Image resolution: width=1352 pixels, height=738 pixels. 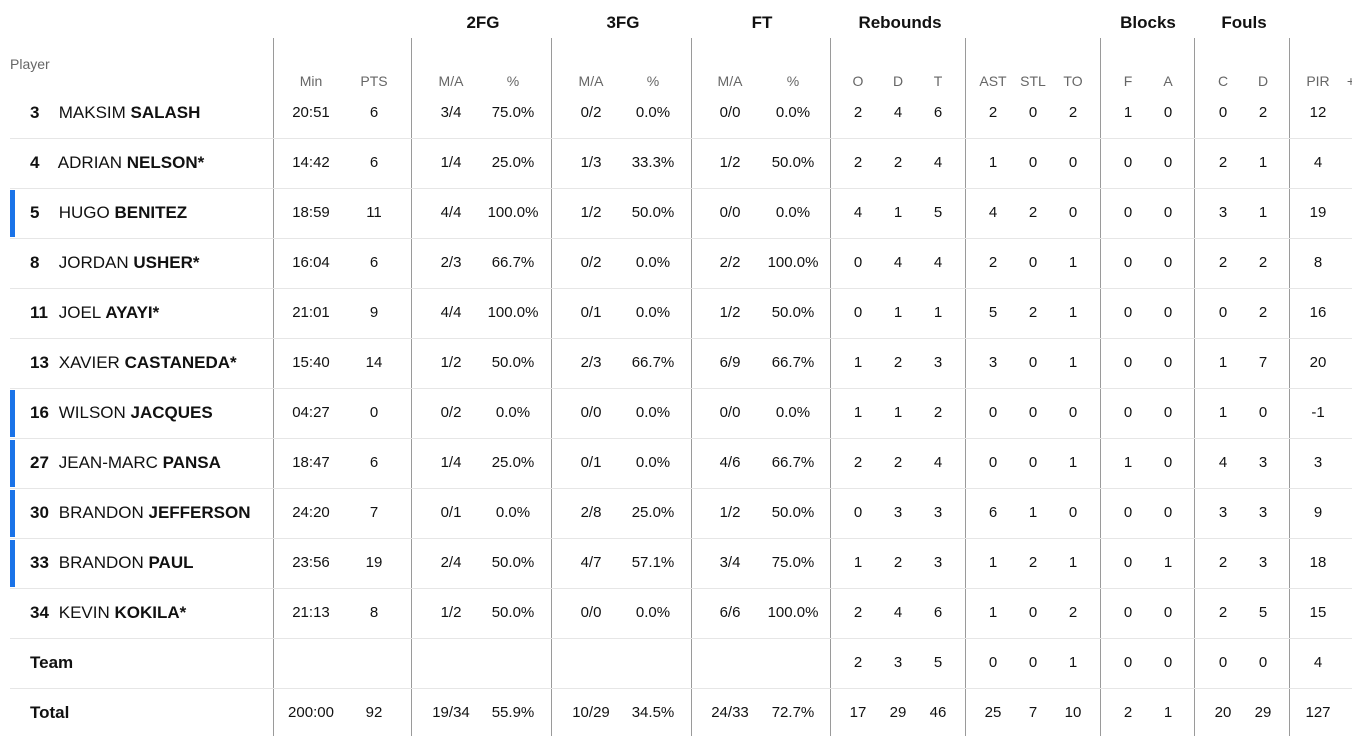 I want to click on cell-ft-pct: 50.0%, so click(x=793, y=312).